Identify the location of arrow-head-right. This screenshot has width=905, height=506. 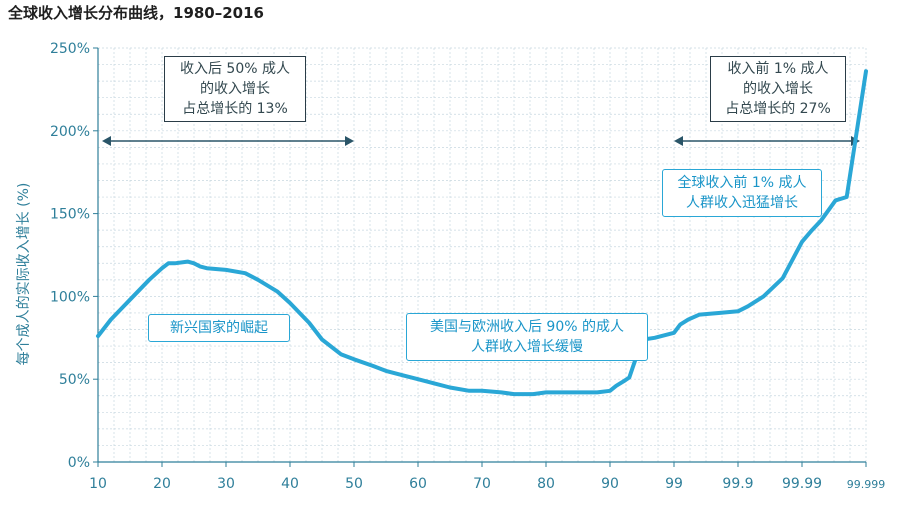
(349, 141).